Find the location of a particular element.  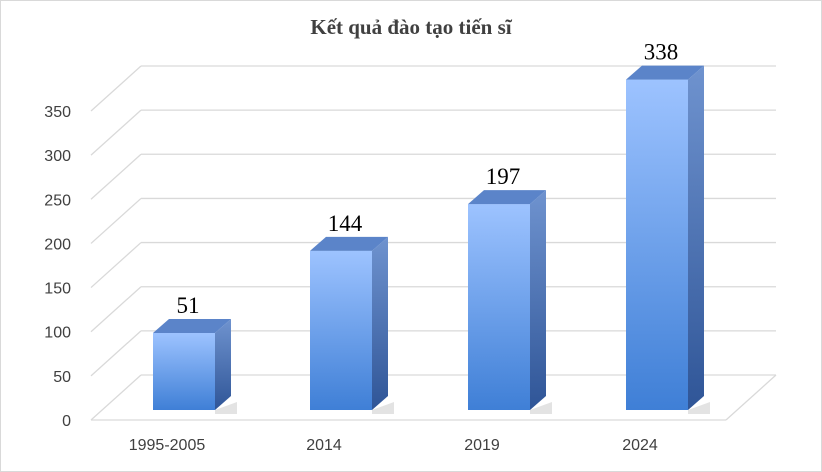

y-tick-label: 100 is located at coordinates (57, 333).